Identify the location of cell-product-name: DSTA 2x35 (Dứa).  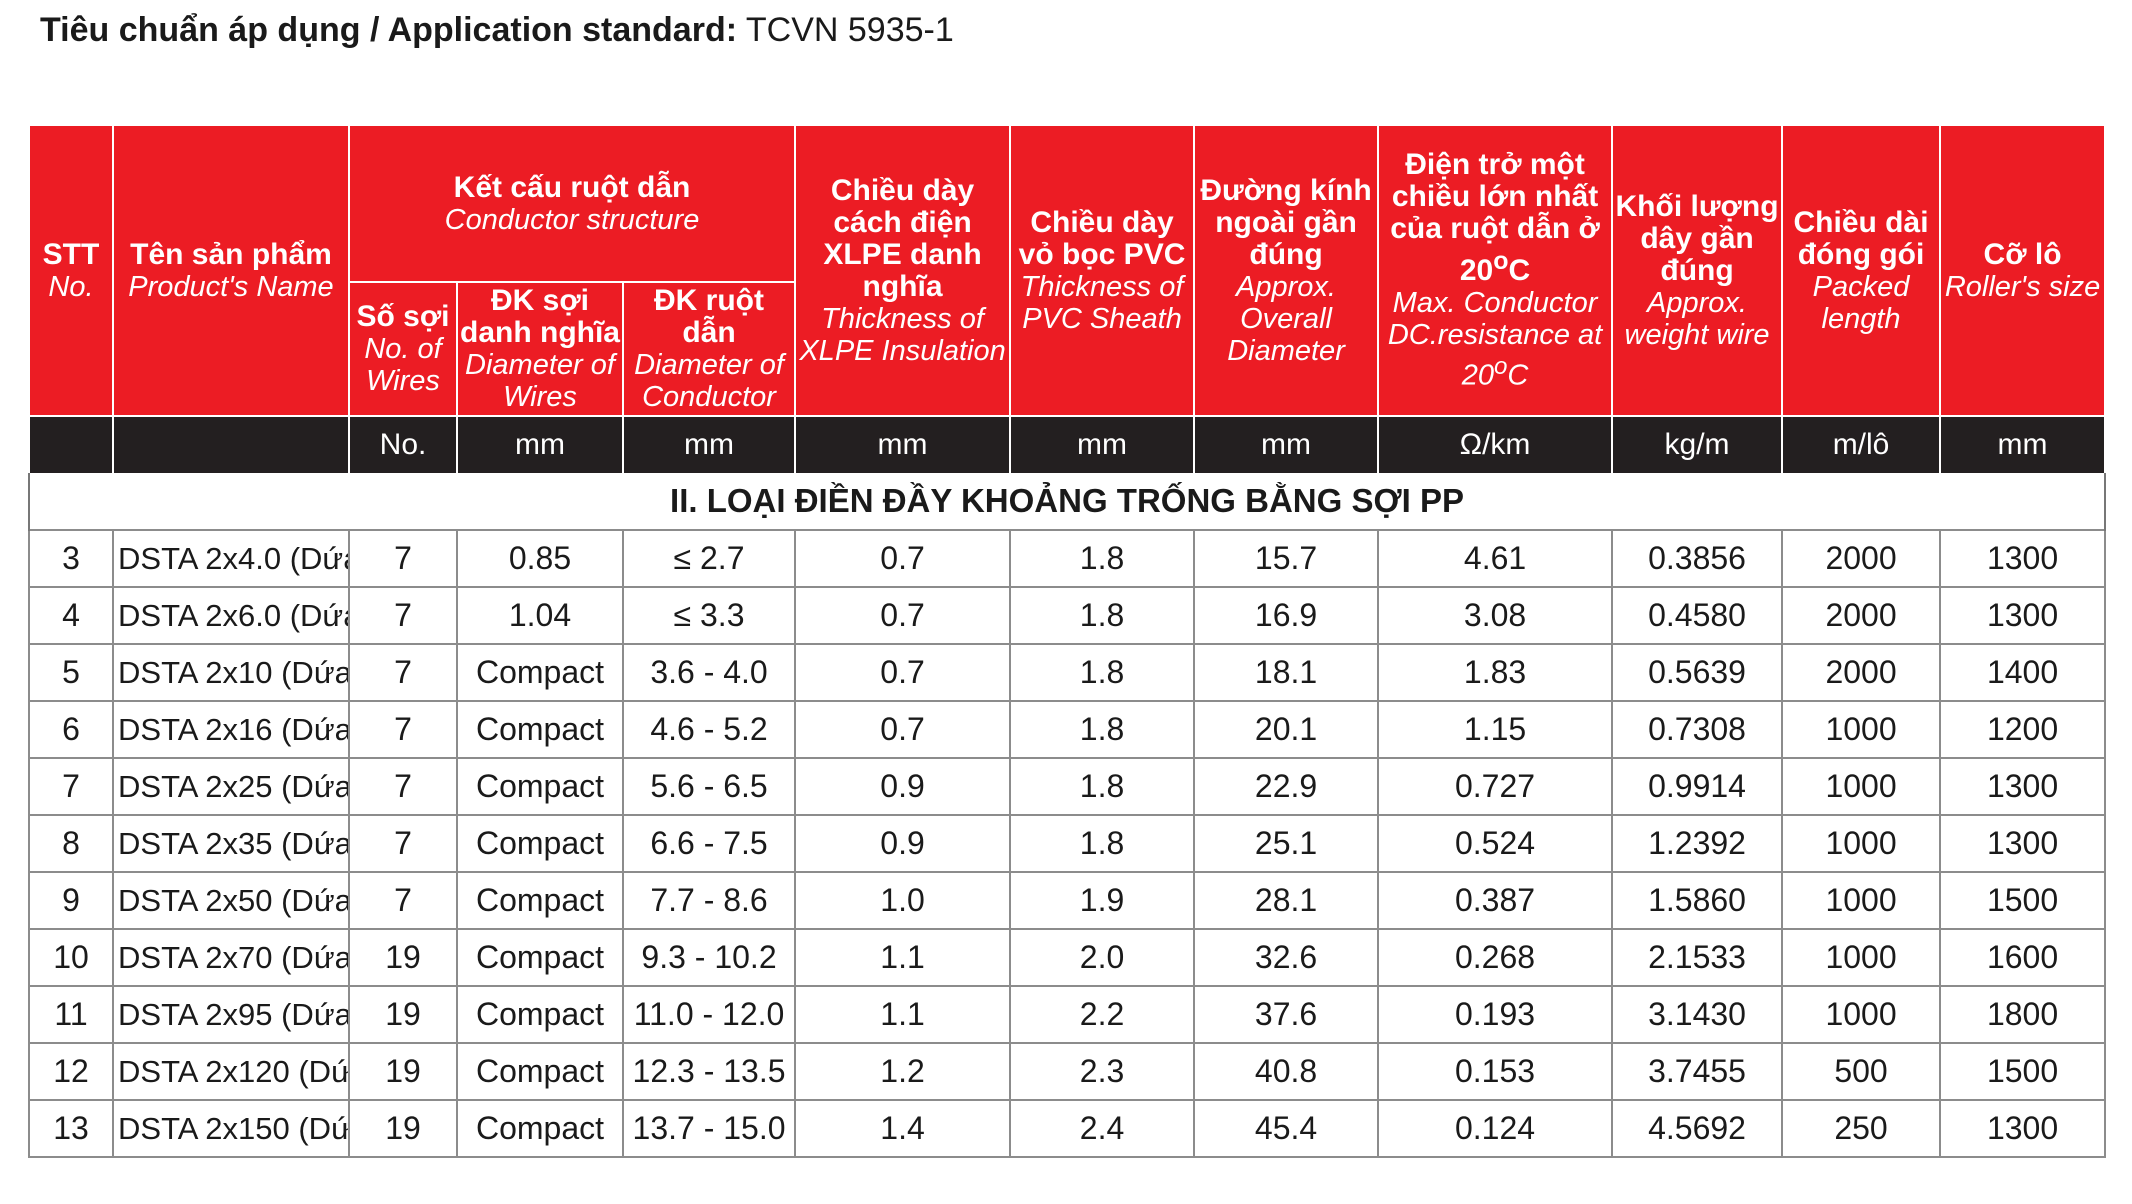
(231, 843).